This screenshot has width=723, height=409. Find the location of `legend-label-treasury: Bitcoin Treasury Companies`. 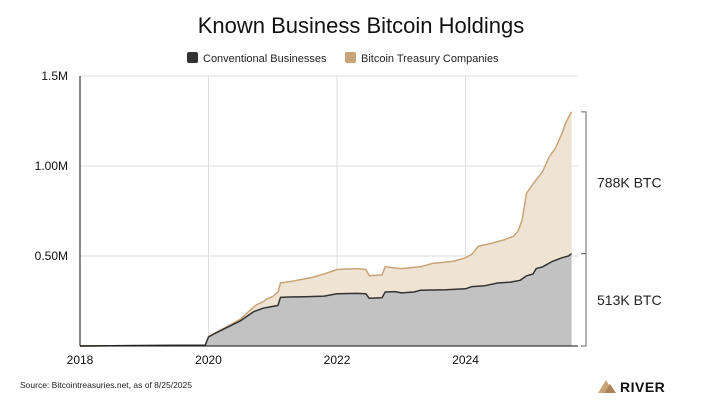

legend-label-treasury: Bitcoin Treasury Companies is located at coordinates (430, 59).